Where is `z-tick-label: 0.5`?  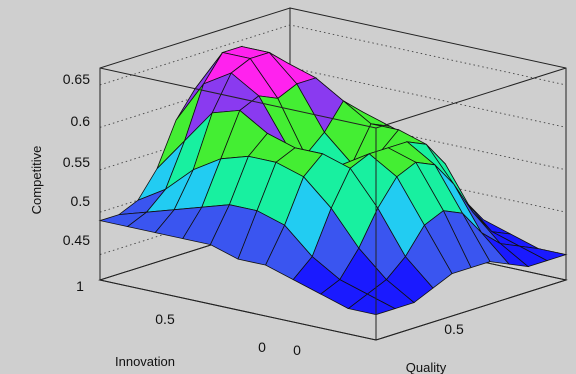 z-tick-label: 0.5 is located at coordinates (81, 201).